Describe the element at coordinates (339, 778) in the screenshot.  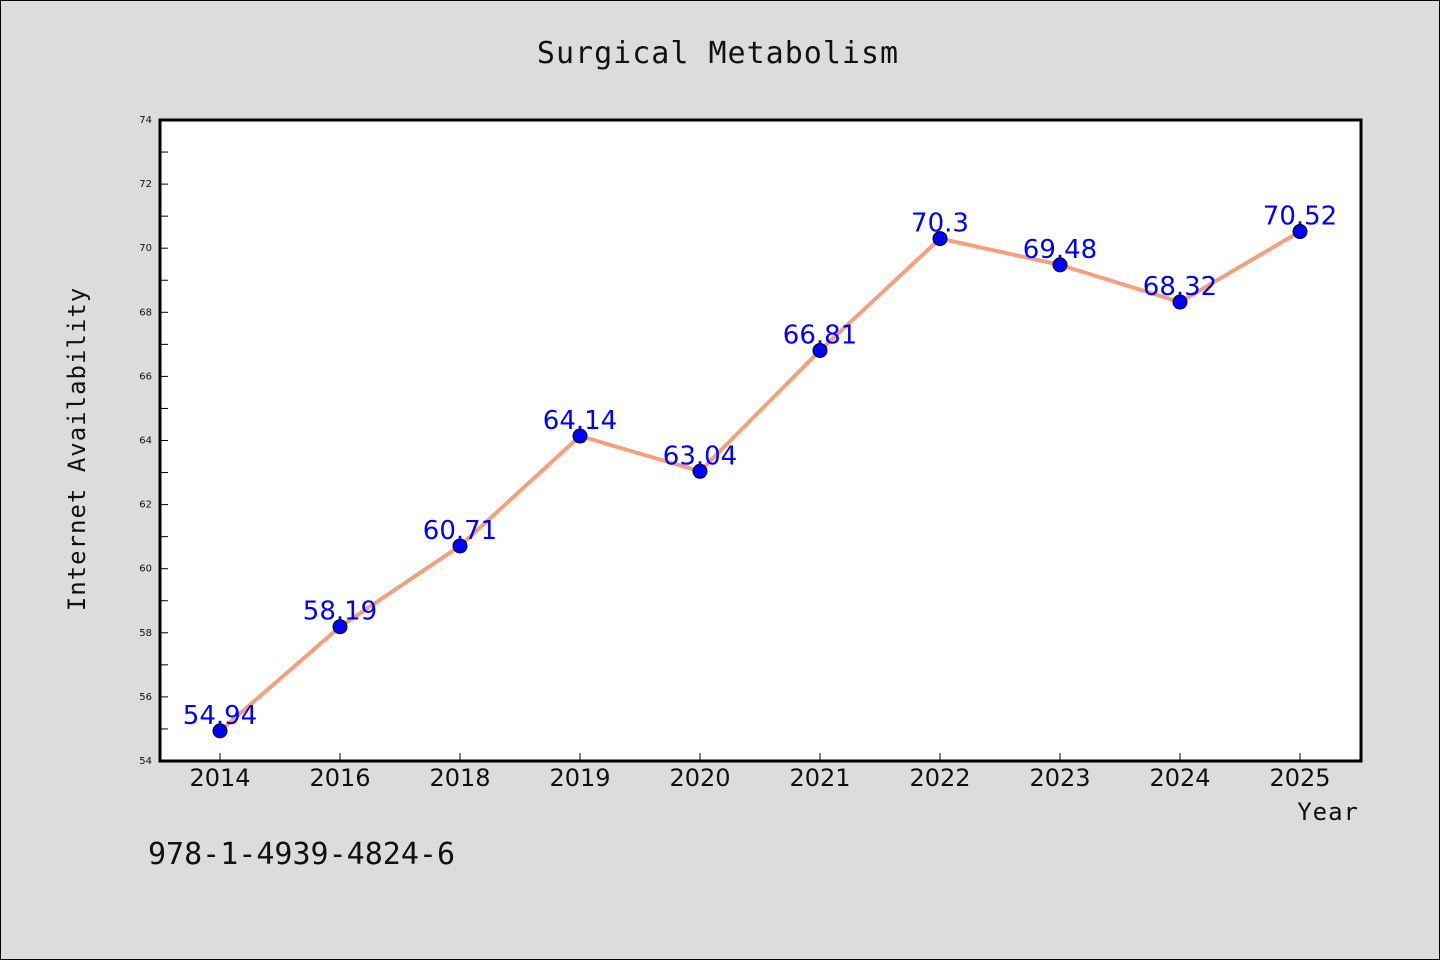
I see `x-tick-label: 2016` at that location.